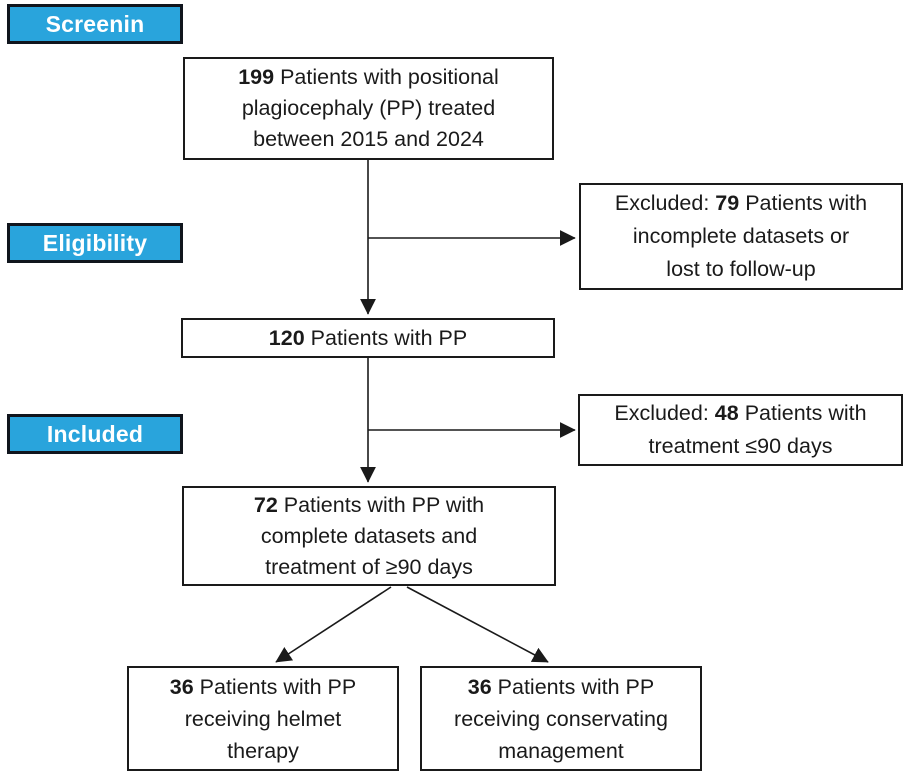  What do you see at coordinates (803, 203) in the screenshot?
I see `box-excluded-eligibility-line1-text: Patients with` at bounding box center [803, 203].